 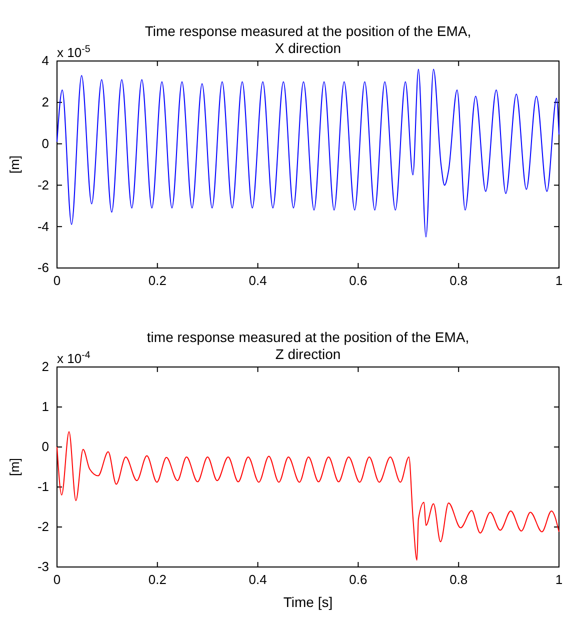 I want to click on y-tick-label: 1, so click(x=45, y=406).